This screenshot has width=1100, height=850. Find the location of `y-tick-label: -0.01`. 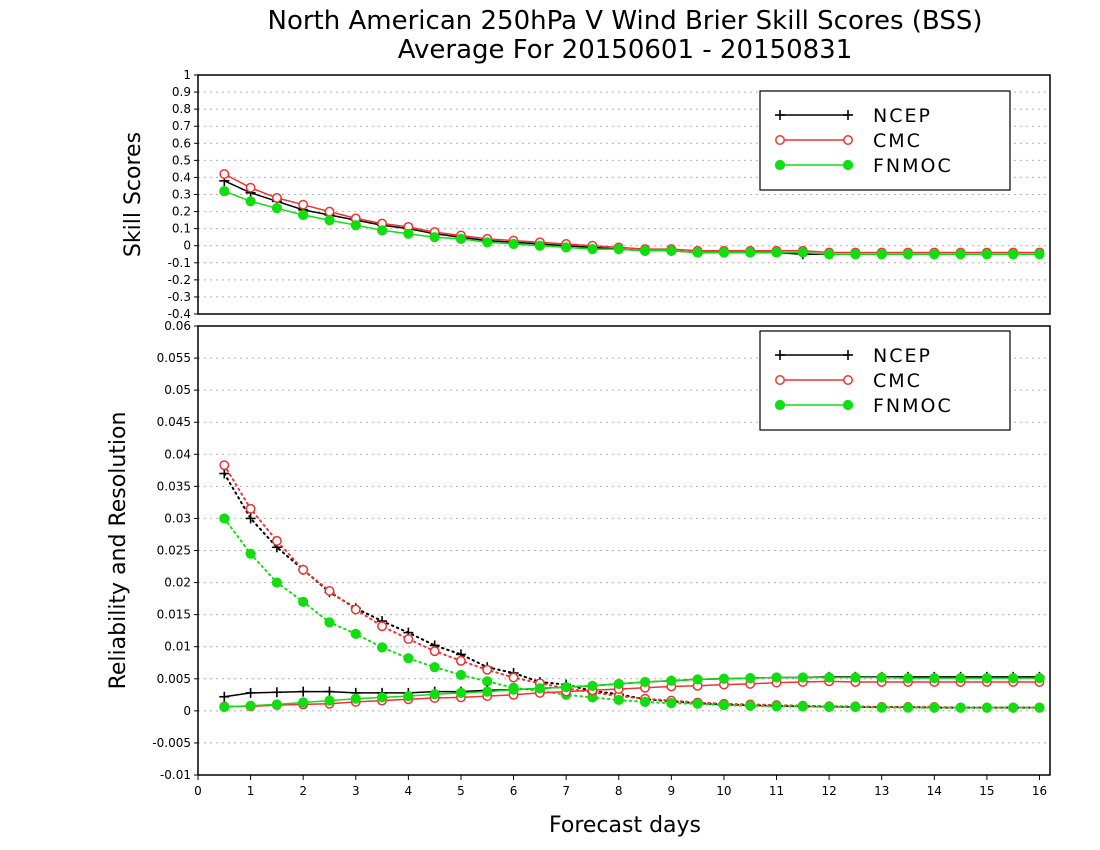

y-tick-label: -0.01 is located at coordinates (175, 775).